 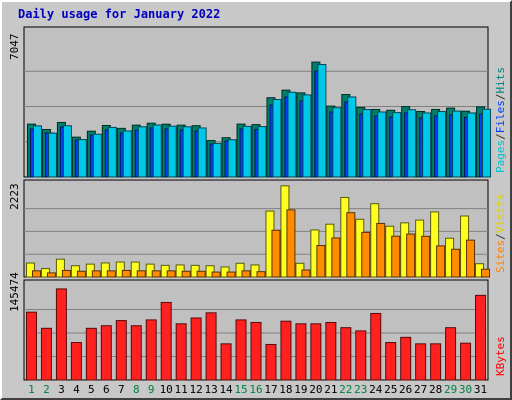 I want to click on series-legend: Pages/Files/Hits, so click(x=500, y=120).